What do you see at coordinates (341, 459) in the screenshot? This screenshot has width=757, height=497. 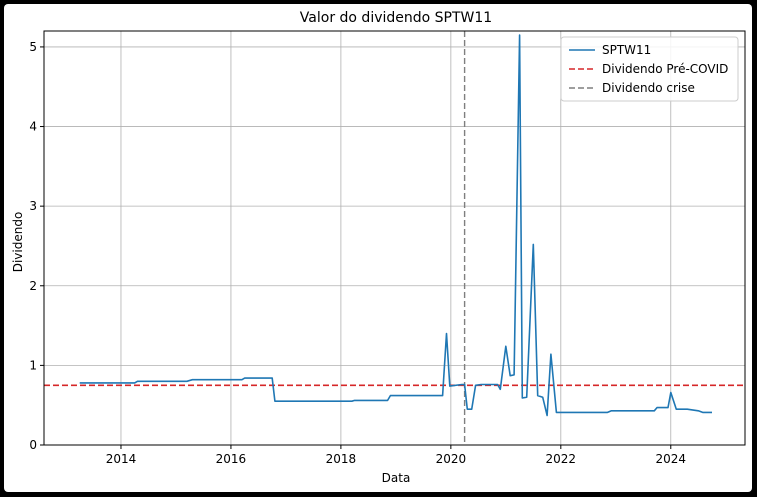 I see `x-tick-label: 2018` at bounding box center [341, 459].